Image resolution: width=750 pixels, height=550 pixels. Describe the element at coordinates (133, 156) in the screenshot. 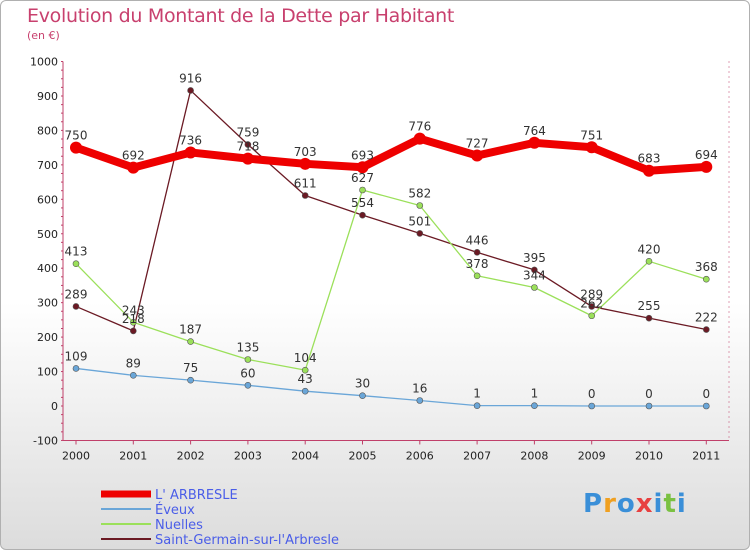

I see `data-label: 692` at that location.